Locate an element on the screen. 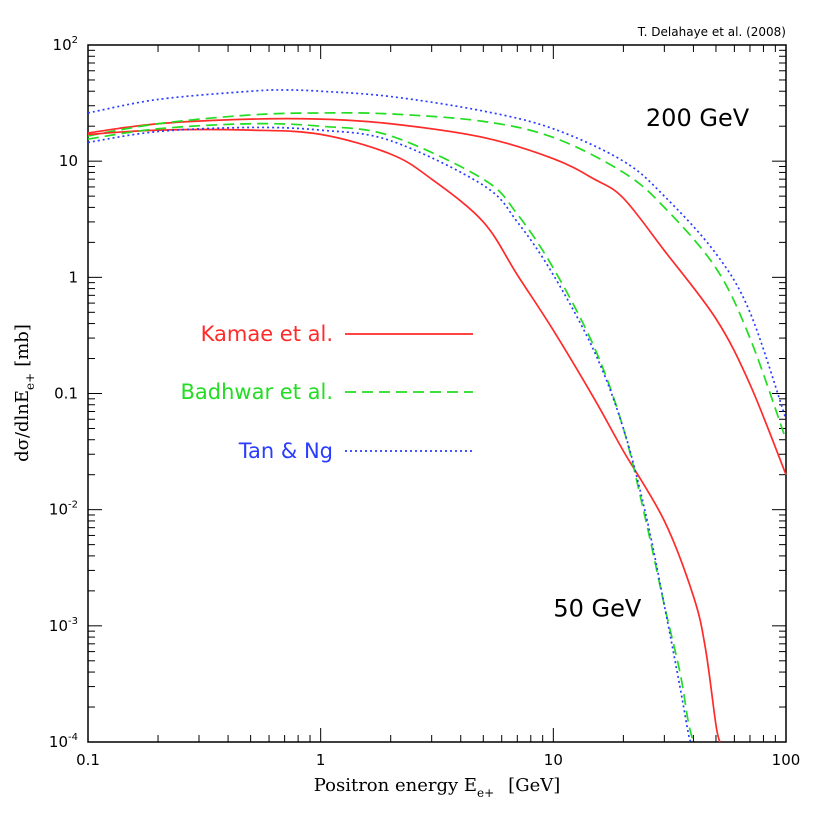 Image resolution: width=830 pixels, height=830 pixels. y-tick-label: 0.1 is located at coordinates (66, 394).